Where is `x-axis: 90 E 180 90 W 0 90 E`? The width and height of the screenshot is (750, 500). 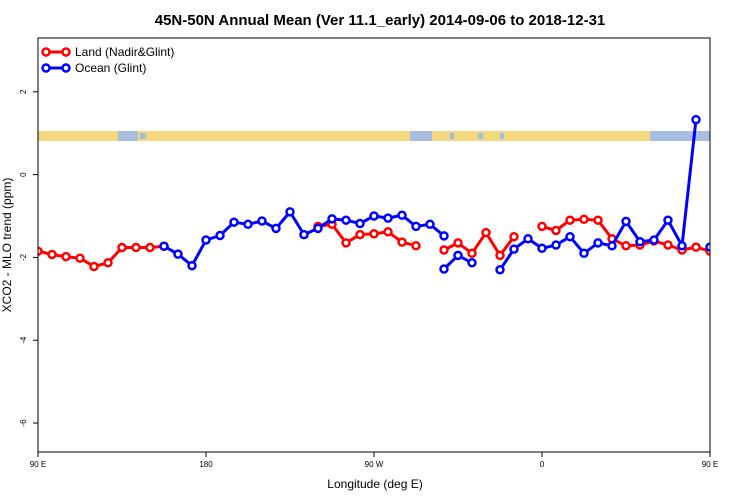 x-axis: 90 E 180 90 W 0 90 E is located at coordinates (374, 460).